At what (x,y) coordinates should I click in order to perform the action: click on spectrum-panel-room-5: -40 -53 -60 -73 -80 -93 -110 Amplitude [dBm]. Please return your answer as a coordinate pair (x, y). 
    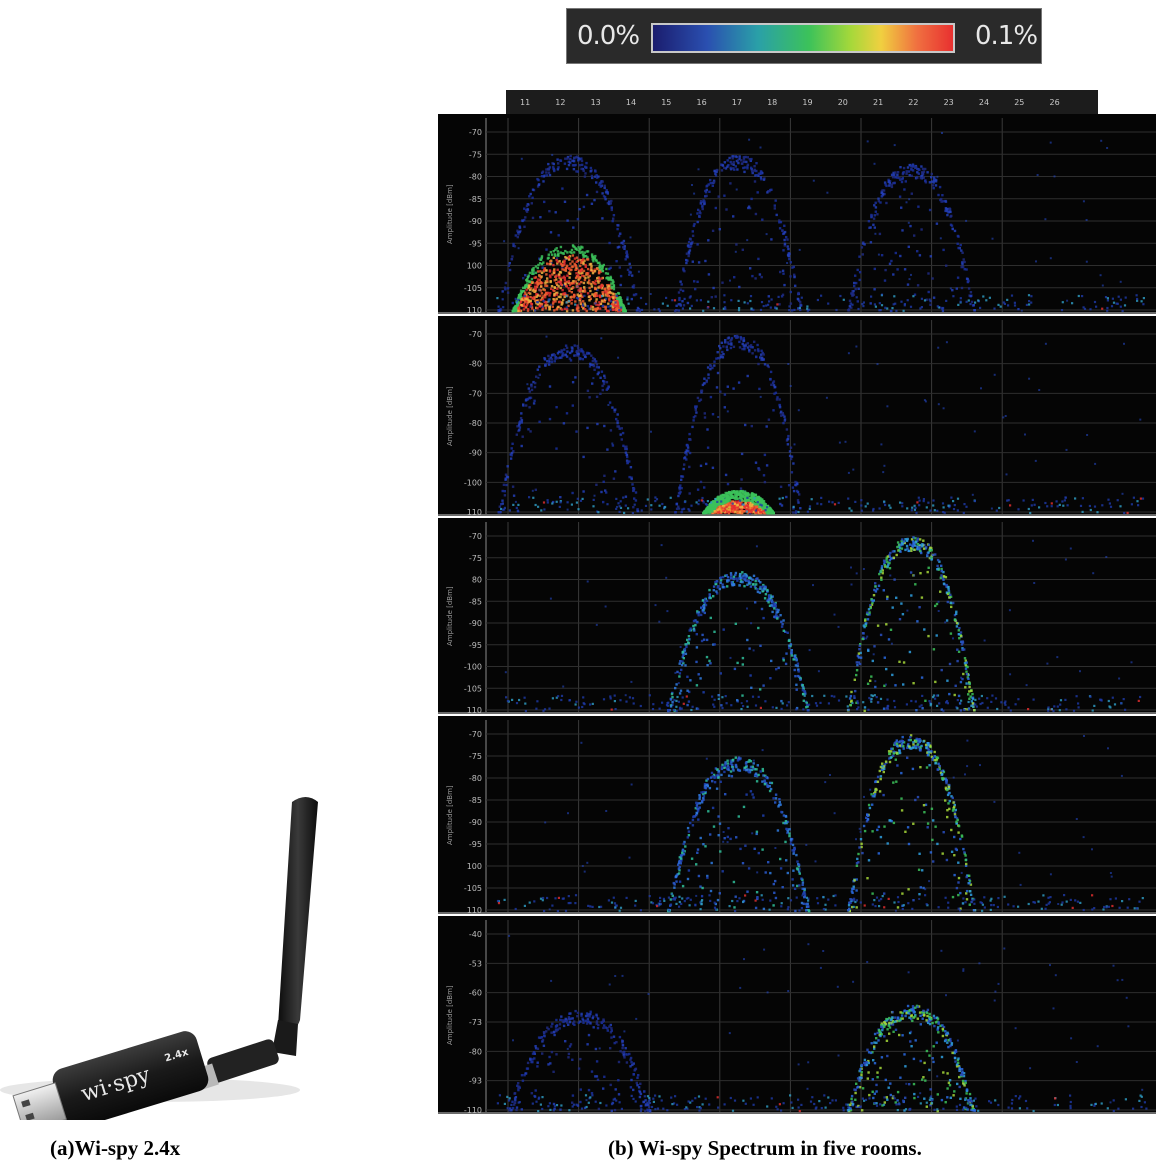
    Looking at the image, I should click on (797, 1015).